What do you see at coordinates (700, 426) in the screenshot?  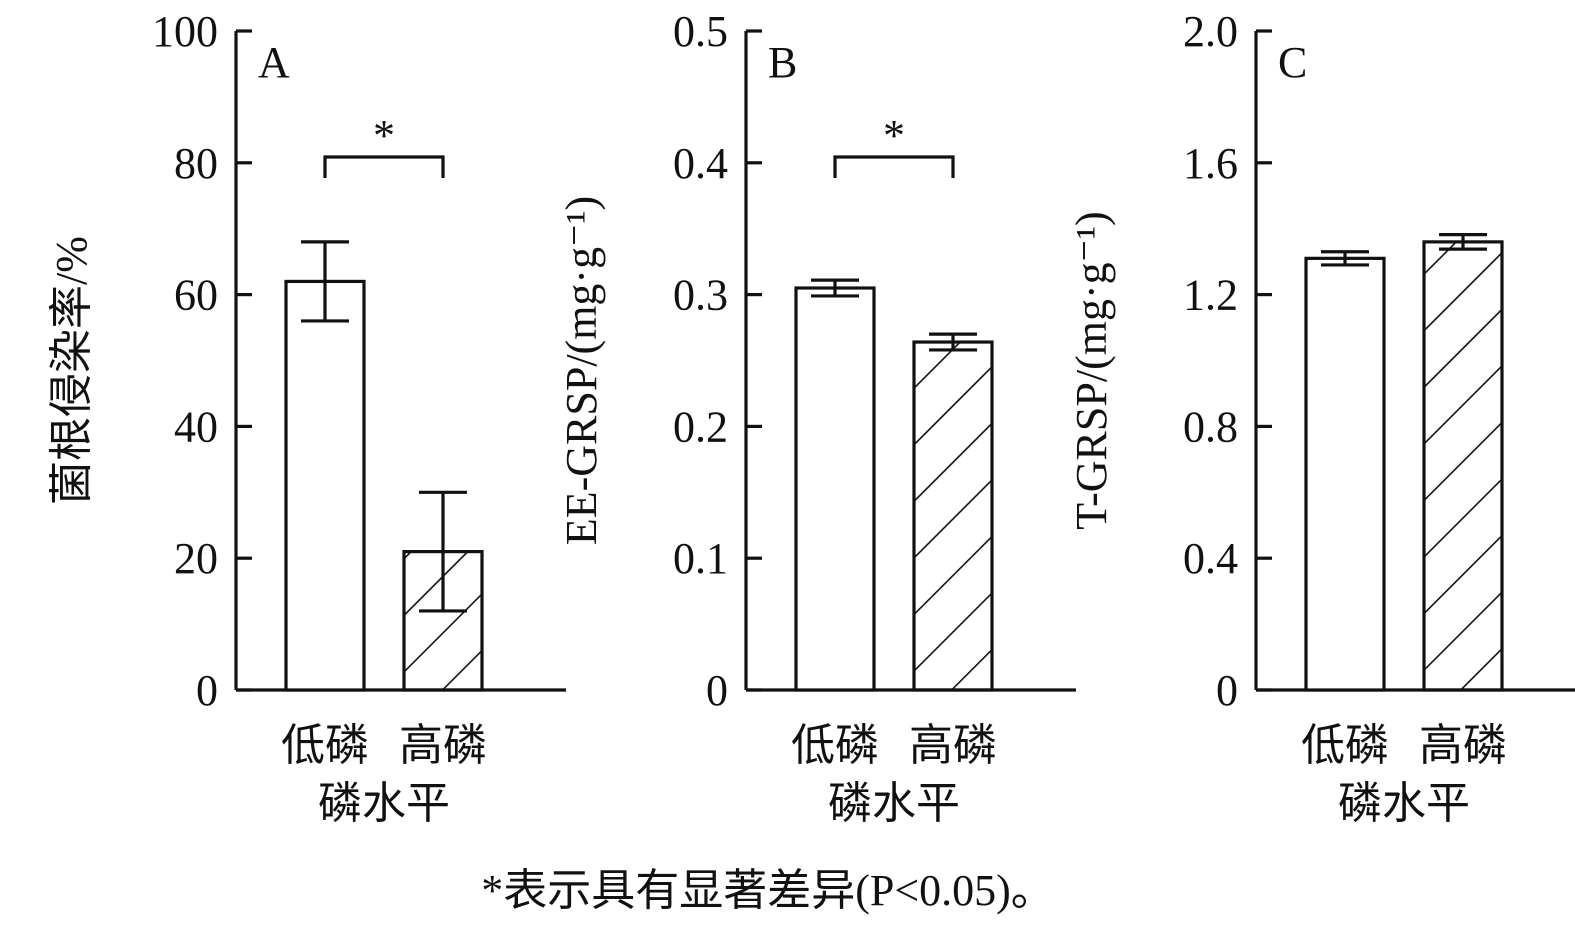 I see `y-tick-label: 0.2` at bounding box center [700, 426].